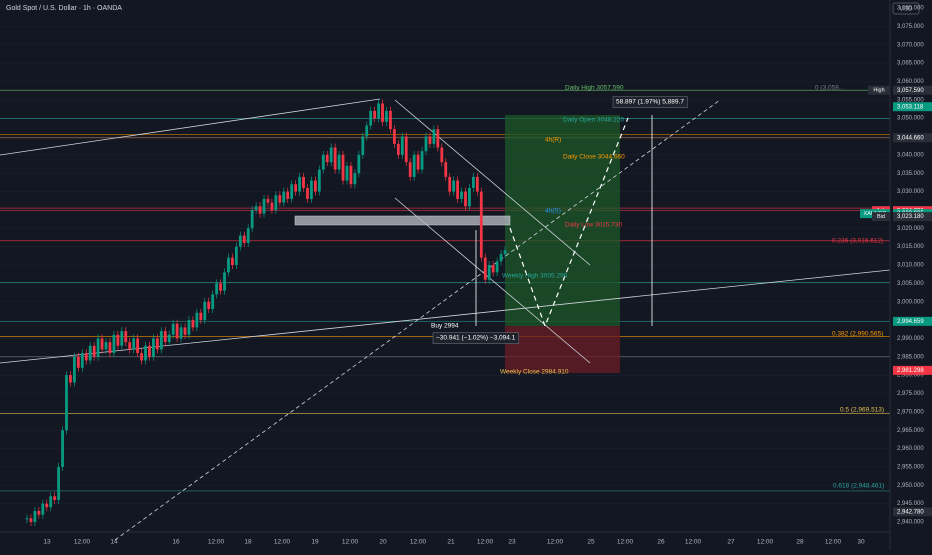 The width and height of the screenshot is (932, 555). What do you see at coordinates (910, 431) in the screenshot?
I see `y-tick-label: 2,965.000` at bounding box center [910, 431].